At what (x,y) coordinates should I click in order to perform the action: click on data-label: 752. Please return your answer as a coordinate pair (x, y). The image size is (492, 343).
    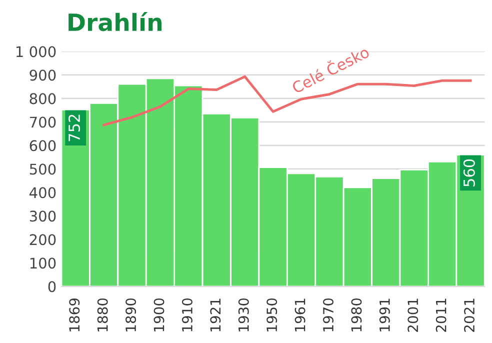
    Looking at the image, I should click on (74, 128).